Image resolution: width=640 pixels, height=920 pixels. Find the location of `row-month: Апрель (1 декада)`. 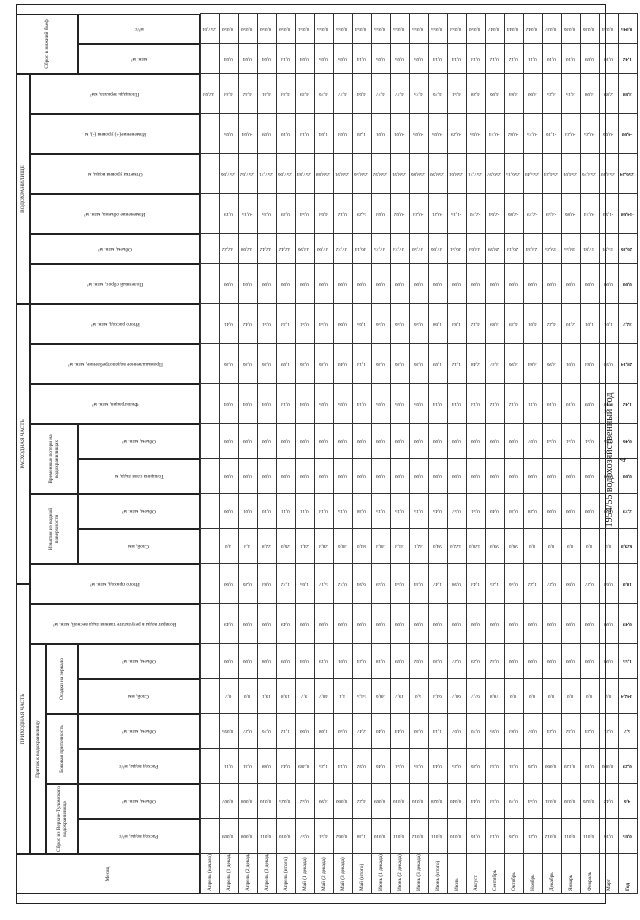

row-month: Апрель (1 декада) is located at coordinates (229, 873).